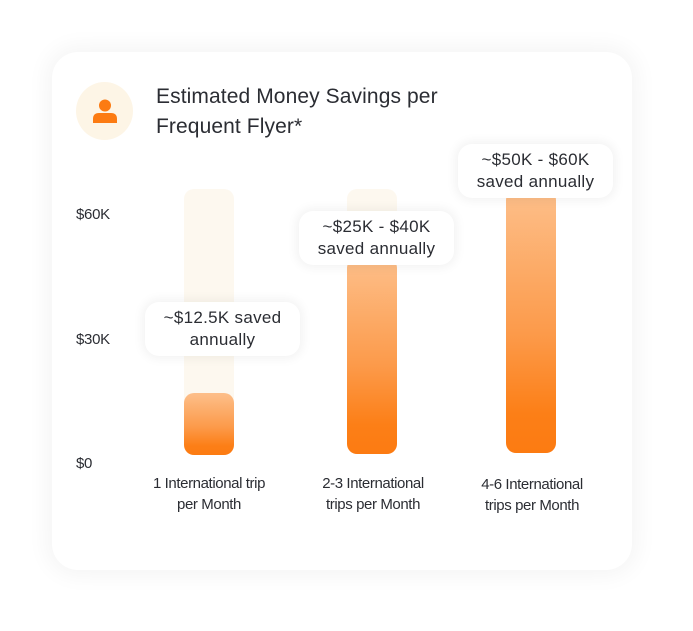 This screenshot has width=693, height=631. What do you see at coordinates (209, 504) in the screenshot?
I see `x-label-1-line2: per Month` at bounding box center [209, 504].